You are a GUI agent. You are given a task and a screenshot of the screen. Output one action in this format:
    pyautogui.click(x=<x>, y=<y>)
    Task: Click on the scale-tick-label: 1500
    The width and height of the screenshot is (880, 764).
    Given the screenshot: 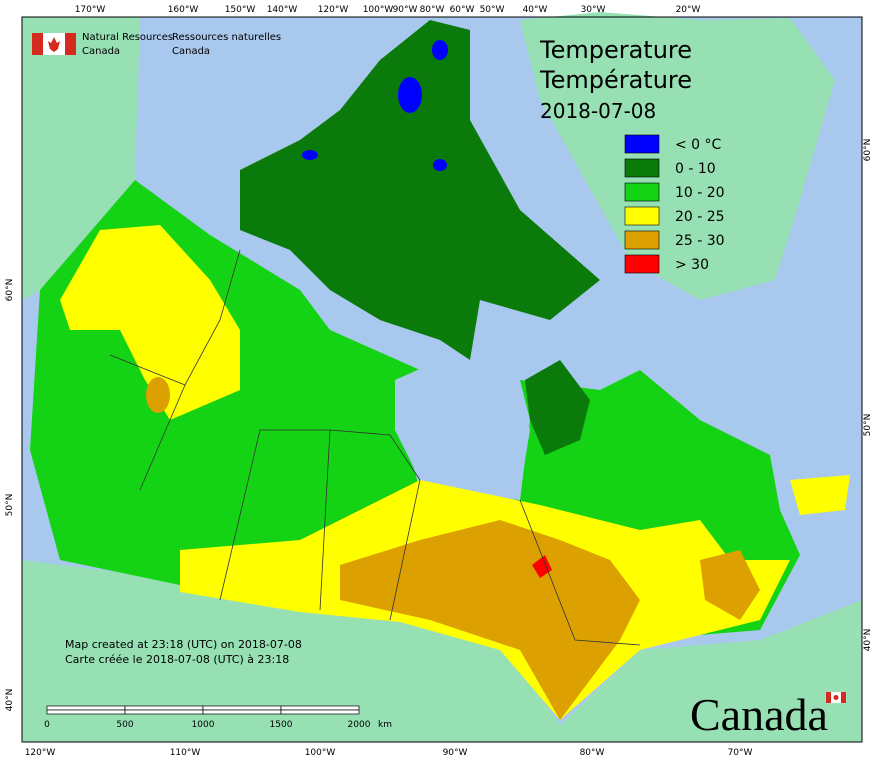 What is the action you would take?
    pyautogui.click(x=281, y=725)
    